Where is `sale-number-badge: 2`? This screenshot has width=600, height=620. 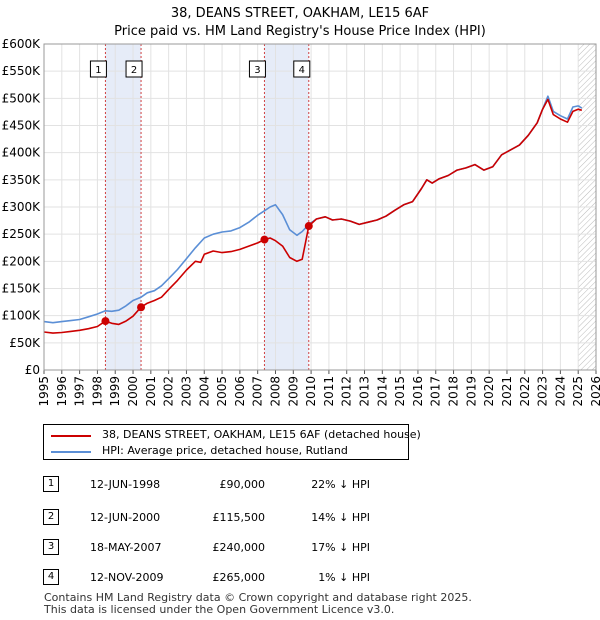 sale-number-badge: 2 is located at coordinates (51, 517).